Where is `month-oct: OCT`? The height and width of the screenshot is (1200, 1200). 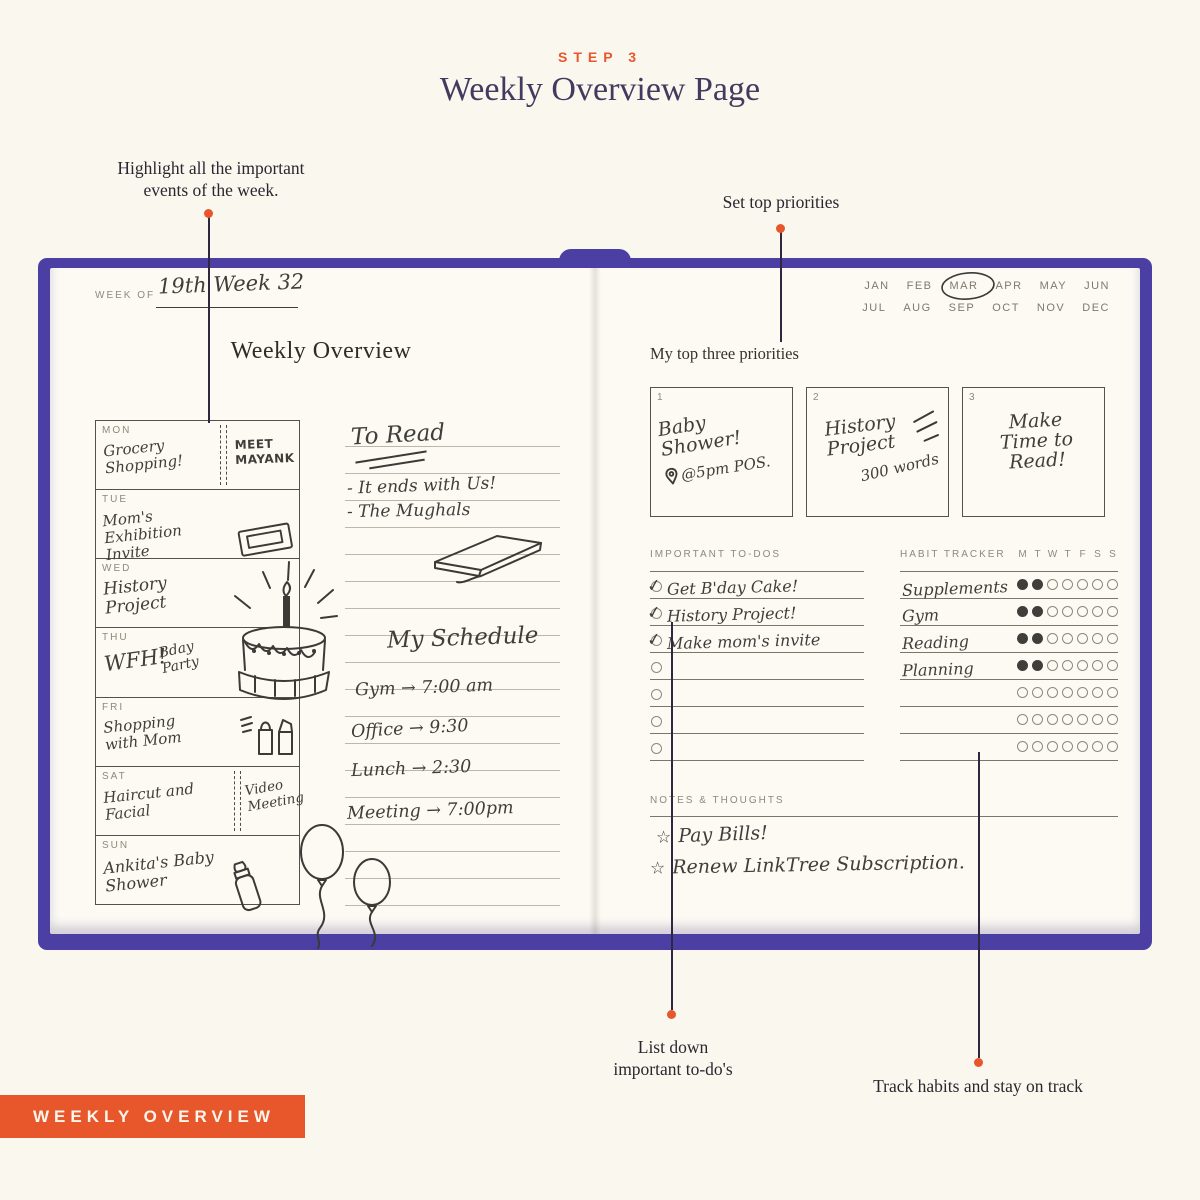 month-oct: OCT is located at coordinates (1006, 308).